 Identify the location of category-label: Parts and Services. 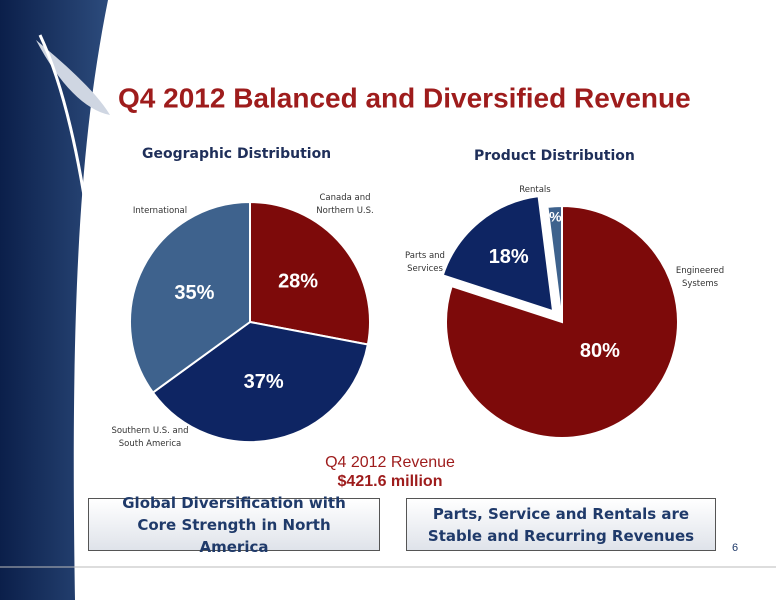
(425, 262).